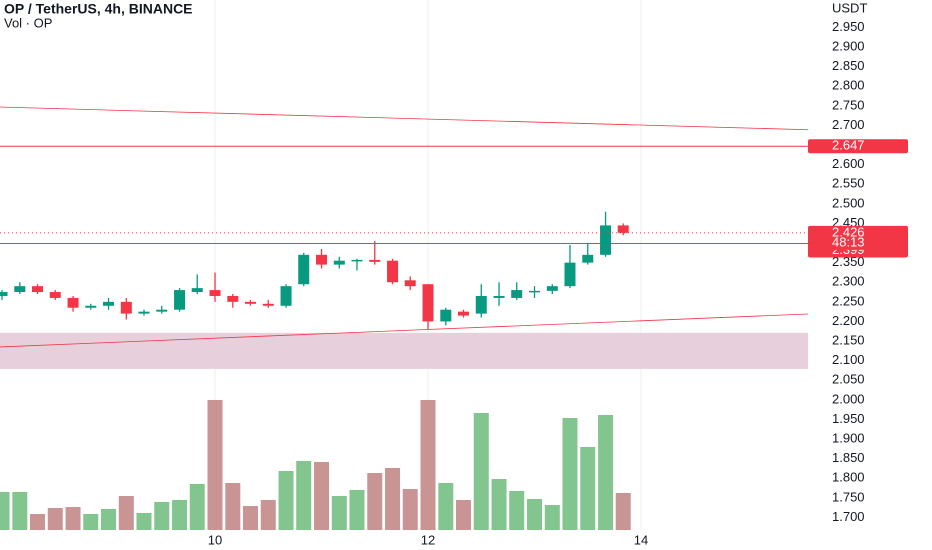 Image resolution: width=932 pixels, height=550 pixels. Describe the element at coordinates (98, 9) in the screenshot. I see `chart-title: OP / TetherUS, 4h, BINANCE` at that location.